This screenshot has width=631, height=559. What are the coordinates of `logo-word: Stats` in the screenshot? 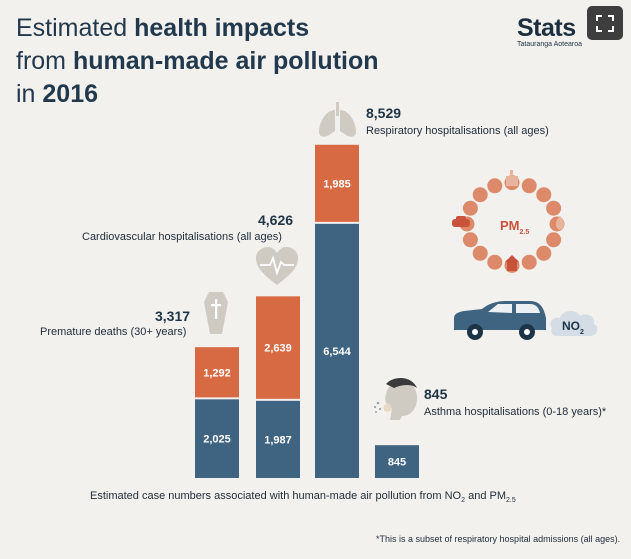 It's located at (546, 28).